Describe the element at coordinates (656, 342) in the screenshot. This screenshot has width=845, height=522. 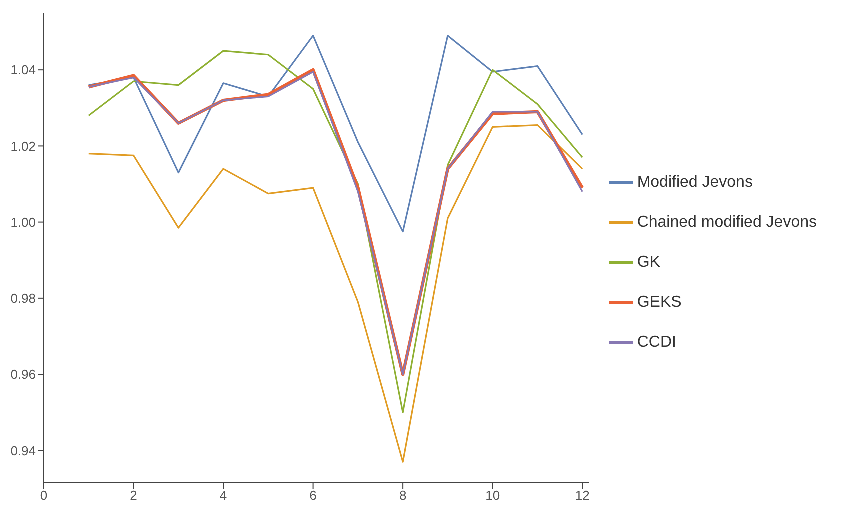
I see `legend-label: CCDI` at that location.